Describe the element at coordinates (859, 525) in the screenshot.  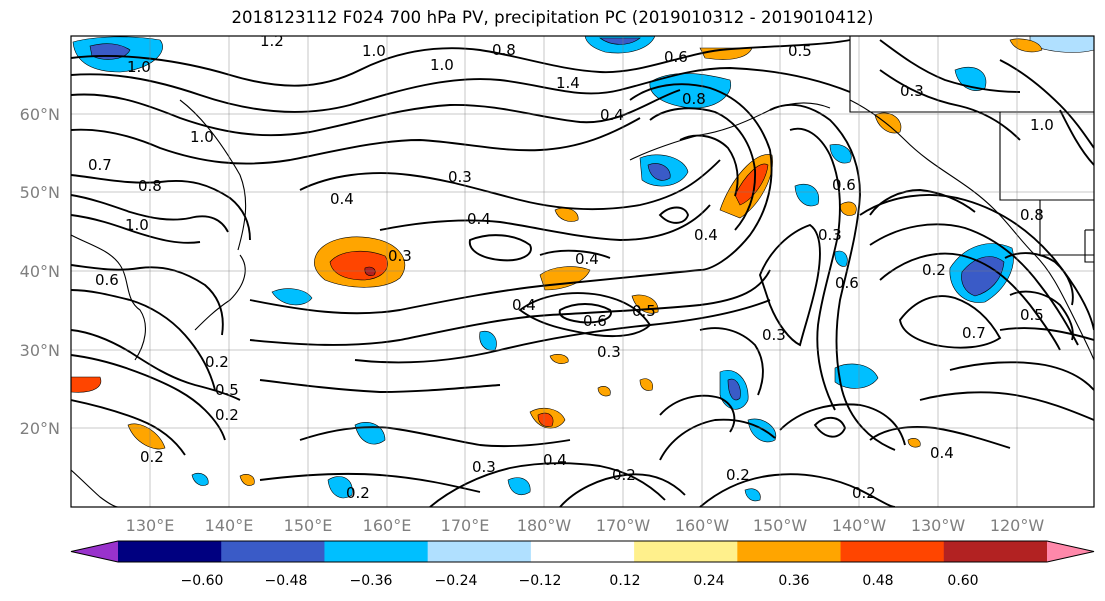
I see `lon-label: 140°W` at that location.